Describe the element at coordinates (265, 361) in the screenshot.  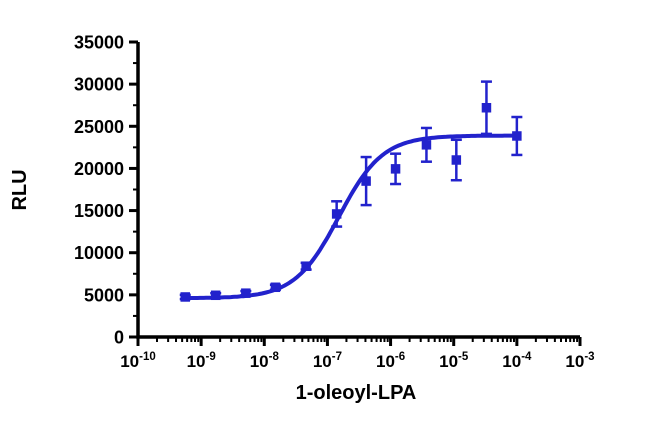
I see `x-tick-label: 10⁻⁸` at that location.